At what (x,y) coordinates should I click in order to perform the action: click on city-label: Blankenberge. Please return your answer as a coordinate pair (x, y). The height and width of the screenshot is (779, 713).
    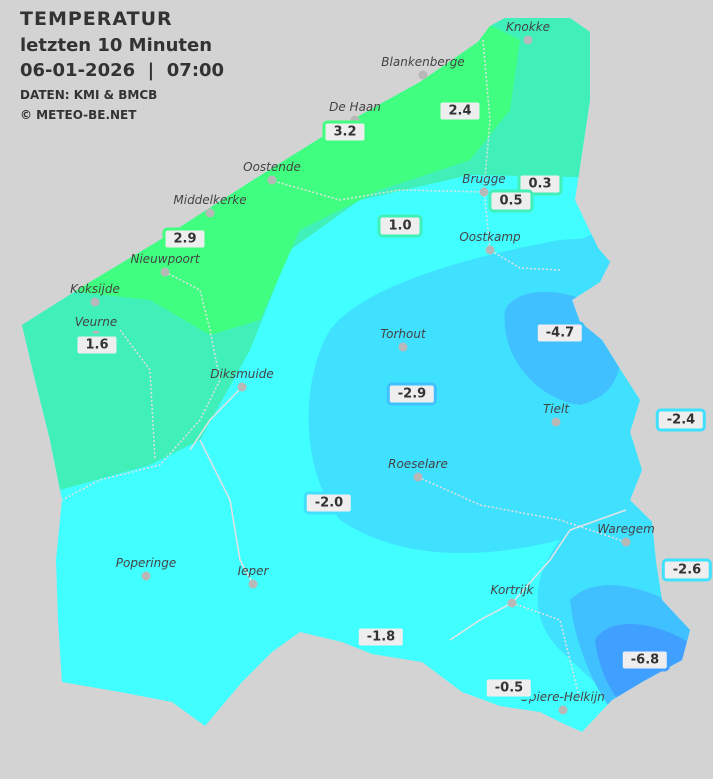
    Looking at the image, I should click on (423, 62).